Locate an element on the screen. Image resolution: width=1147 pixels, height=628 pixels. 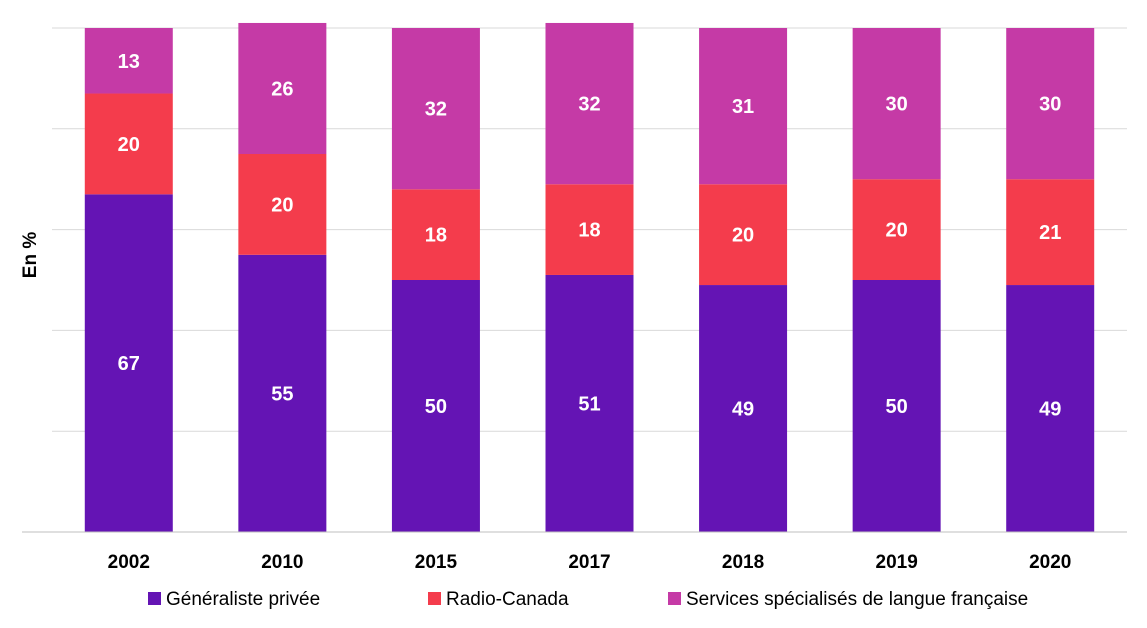
legend-item: Radio-Canada is located at coordinates (498, 599).